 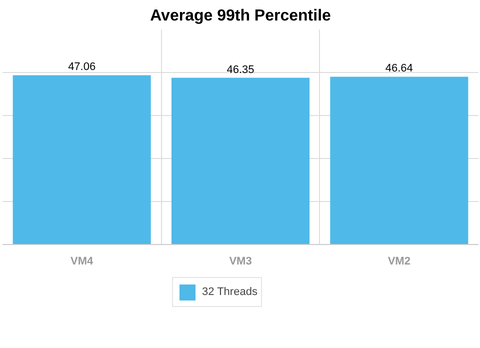 What do you see at coordinates (241, 16) in the screenshot?
I see `chart-title: Average 99th Percentile` at bounding box center [241, 16].